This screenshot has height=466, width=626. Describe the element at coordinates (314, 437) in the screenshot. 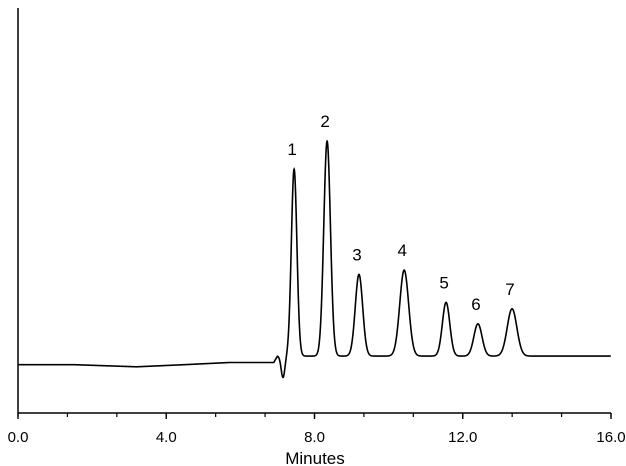

I see `x-tick-label: 8.0` at that location.